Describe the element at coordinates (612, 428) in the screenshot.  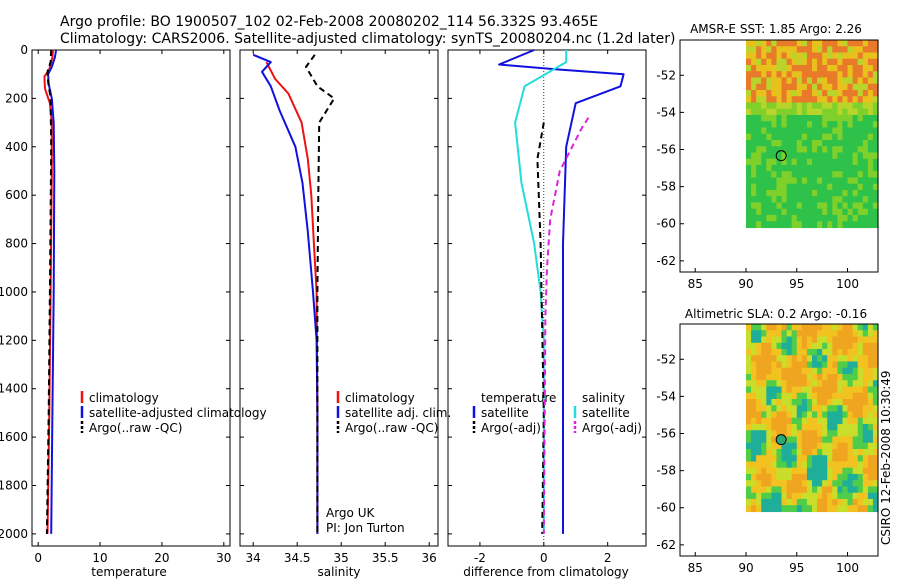
I see `legend-label-sal-argo: Argo(-adj)` at that location.